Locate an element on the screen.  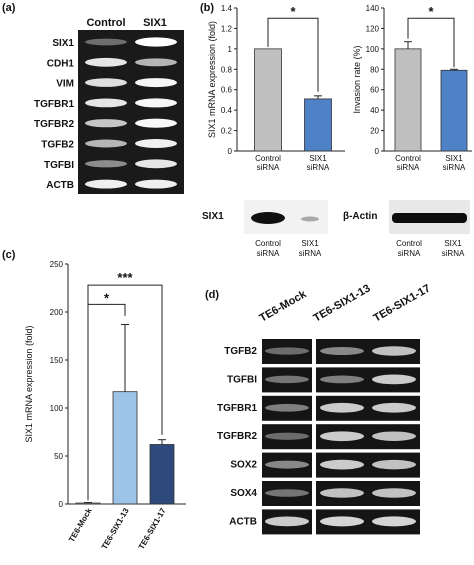
western-actin-band is located at coordinates (429, 218).